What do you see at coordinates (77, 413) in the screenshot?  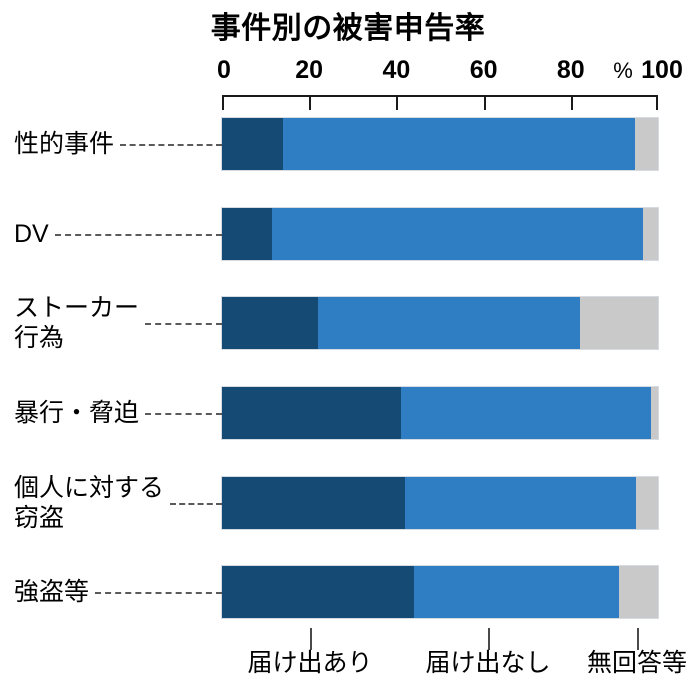 I see `category-label: 暴行・脅迫` at bounding box center [77, 413].